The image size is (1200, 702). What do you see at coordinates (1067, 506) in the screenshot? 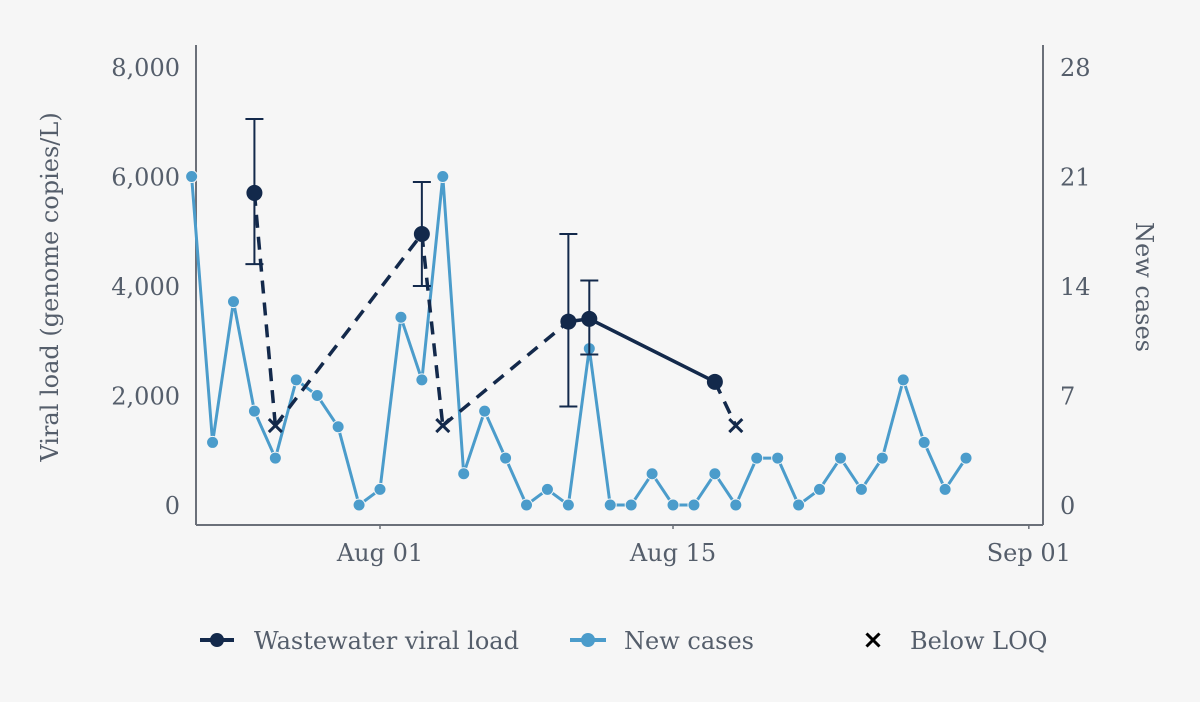
I see `y-right-tick-label: 0` at bounding box center [1067, 506].